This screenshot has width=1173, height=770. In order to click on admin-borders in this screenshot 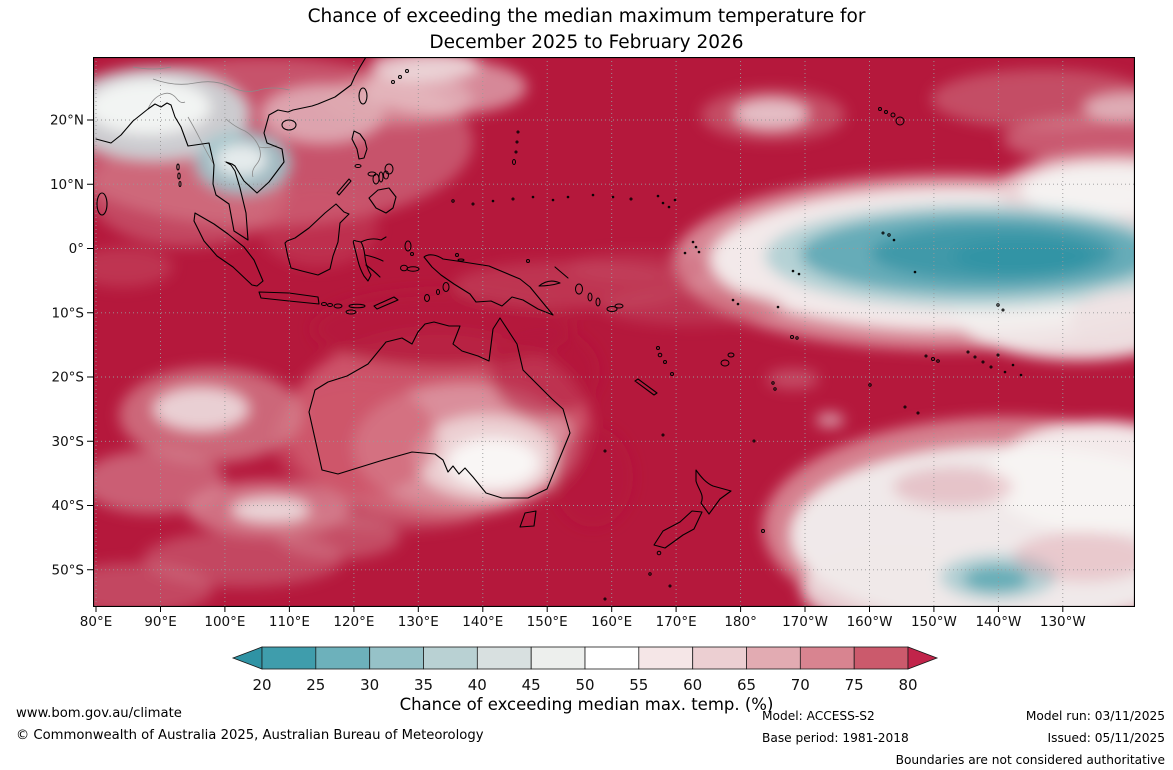, I will do `click(211, 122)`.